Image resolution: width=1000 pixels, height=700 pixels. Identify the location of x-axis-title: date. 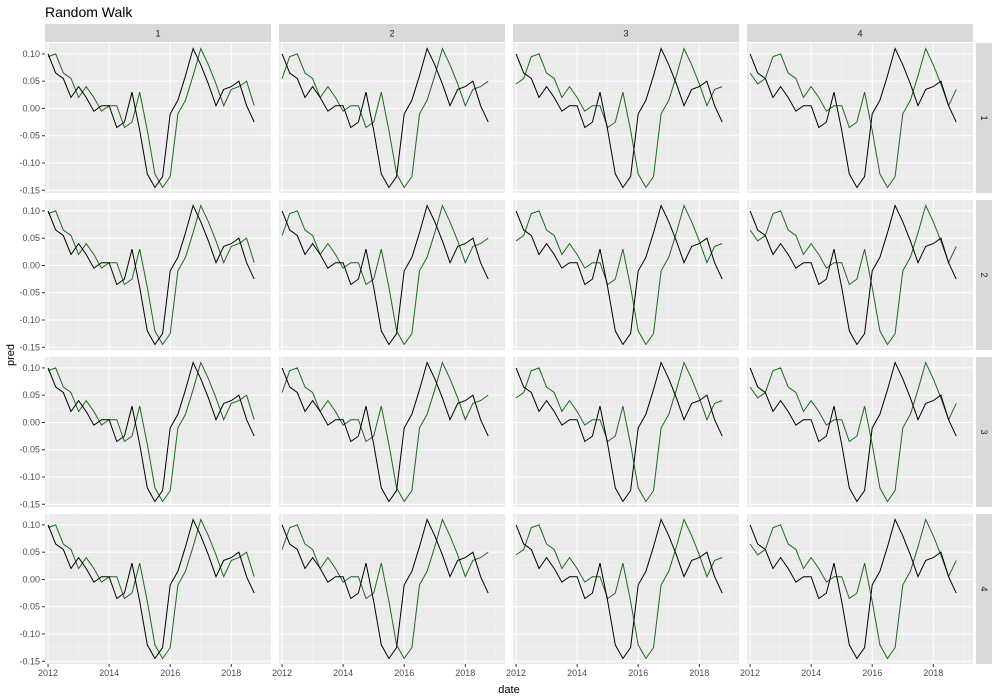
(508, 690).